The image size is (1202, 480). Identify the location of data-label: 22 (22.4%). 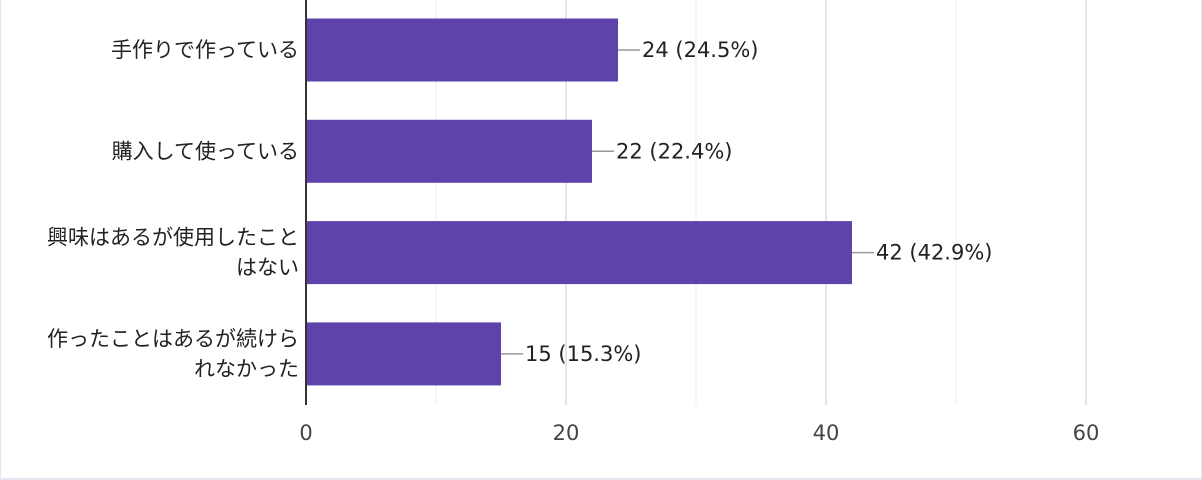
(674, 151).